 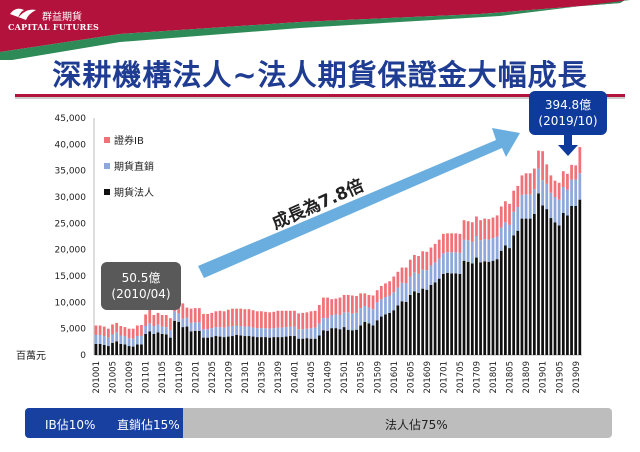 What do you see at coordinates (494, 377) in the screenshot?
I see `x-tick-label: 201801` at bounding box center [494, 377].